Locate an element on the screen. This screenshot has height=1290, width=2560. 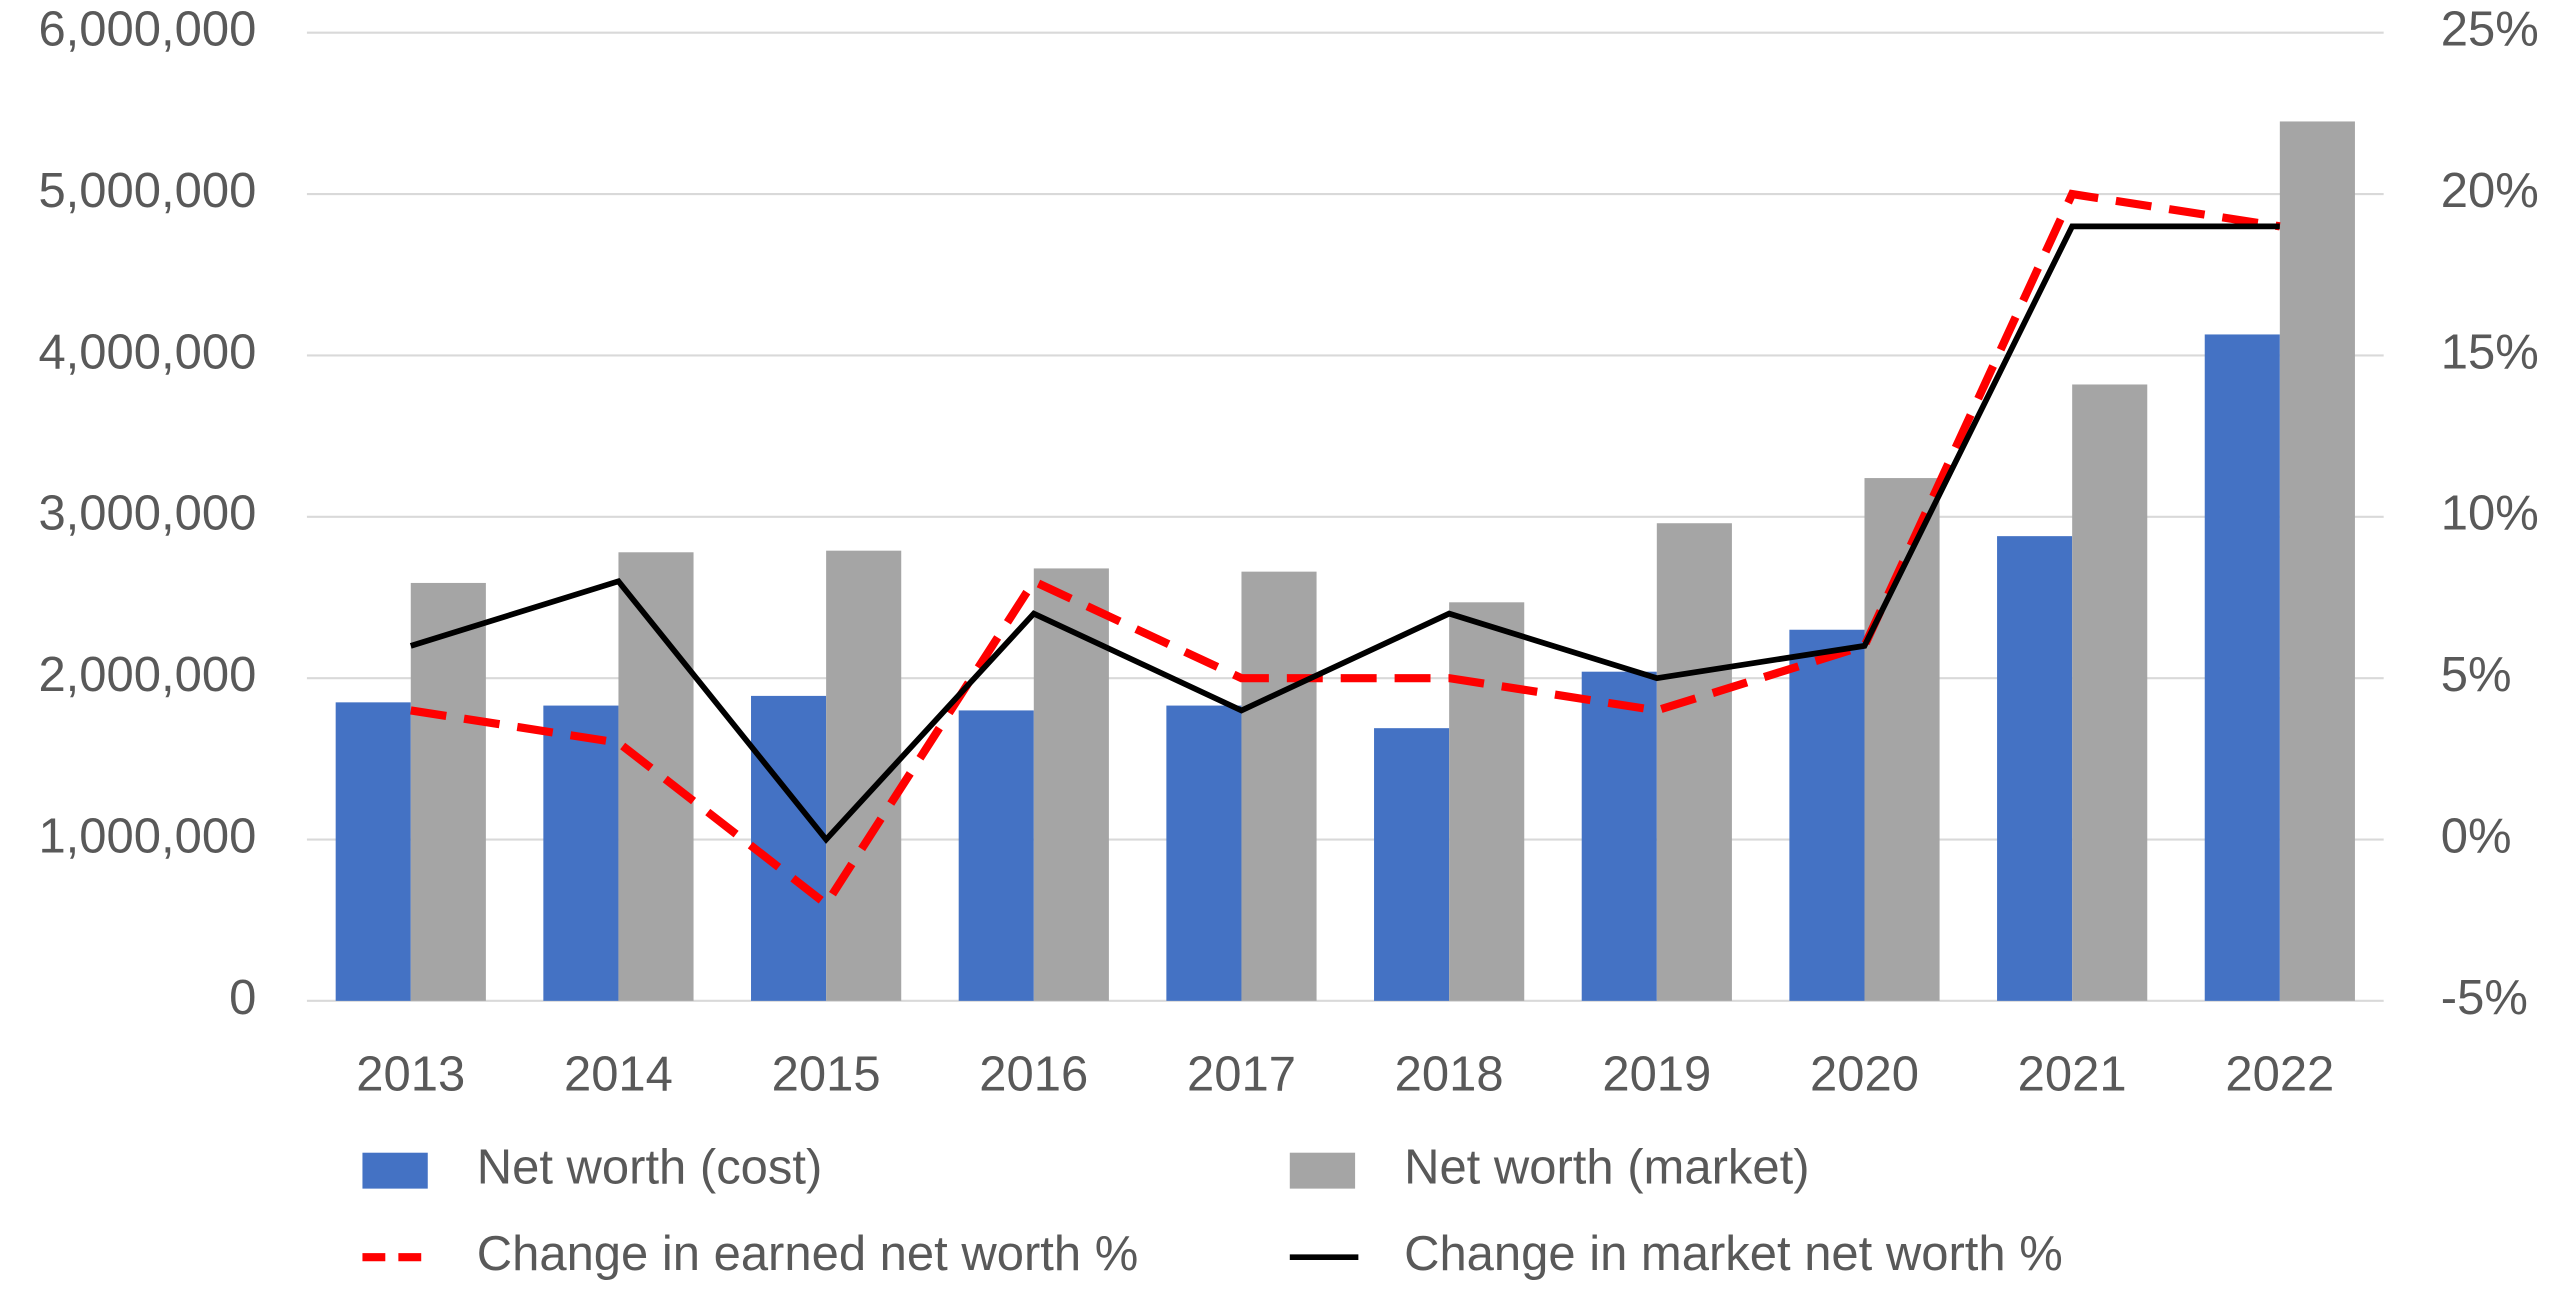
y2-tick-label: -5% is located at coordinates (2484, 998).